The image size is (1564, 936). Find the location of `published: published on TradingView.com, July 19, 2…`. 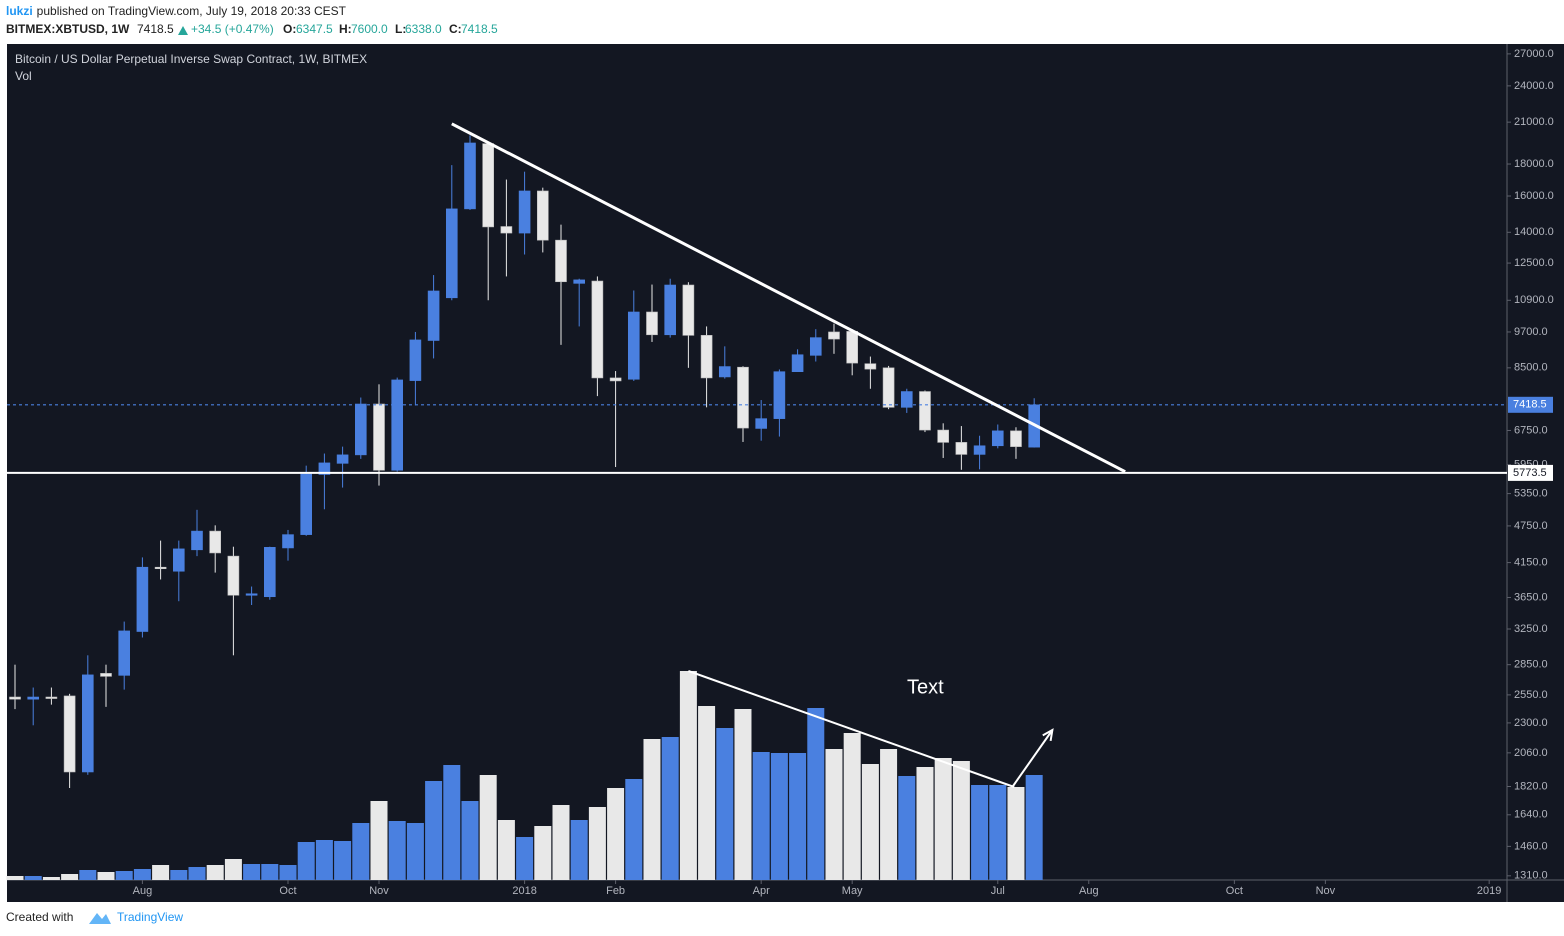

published: published on TradingView.com, July 19, 2… is located at coordinates (192, 11).